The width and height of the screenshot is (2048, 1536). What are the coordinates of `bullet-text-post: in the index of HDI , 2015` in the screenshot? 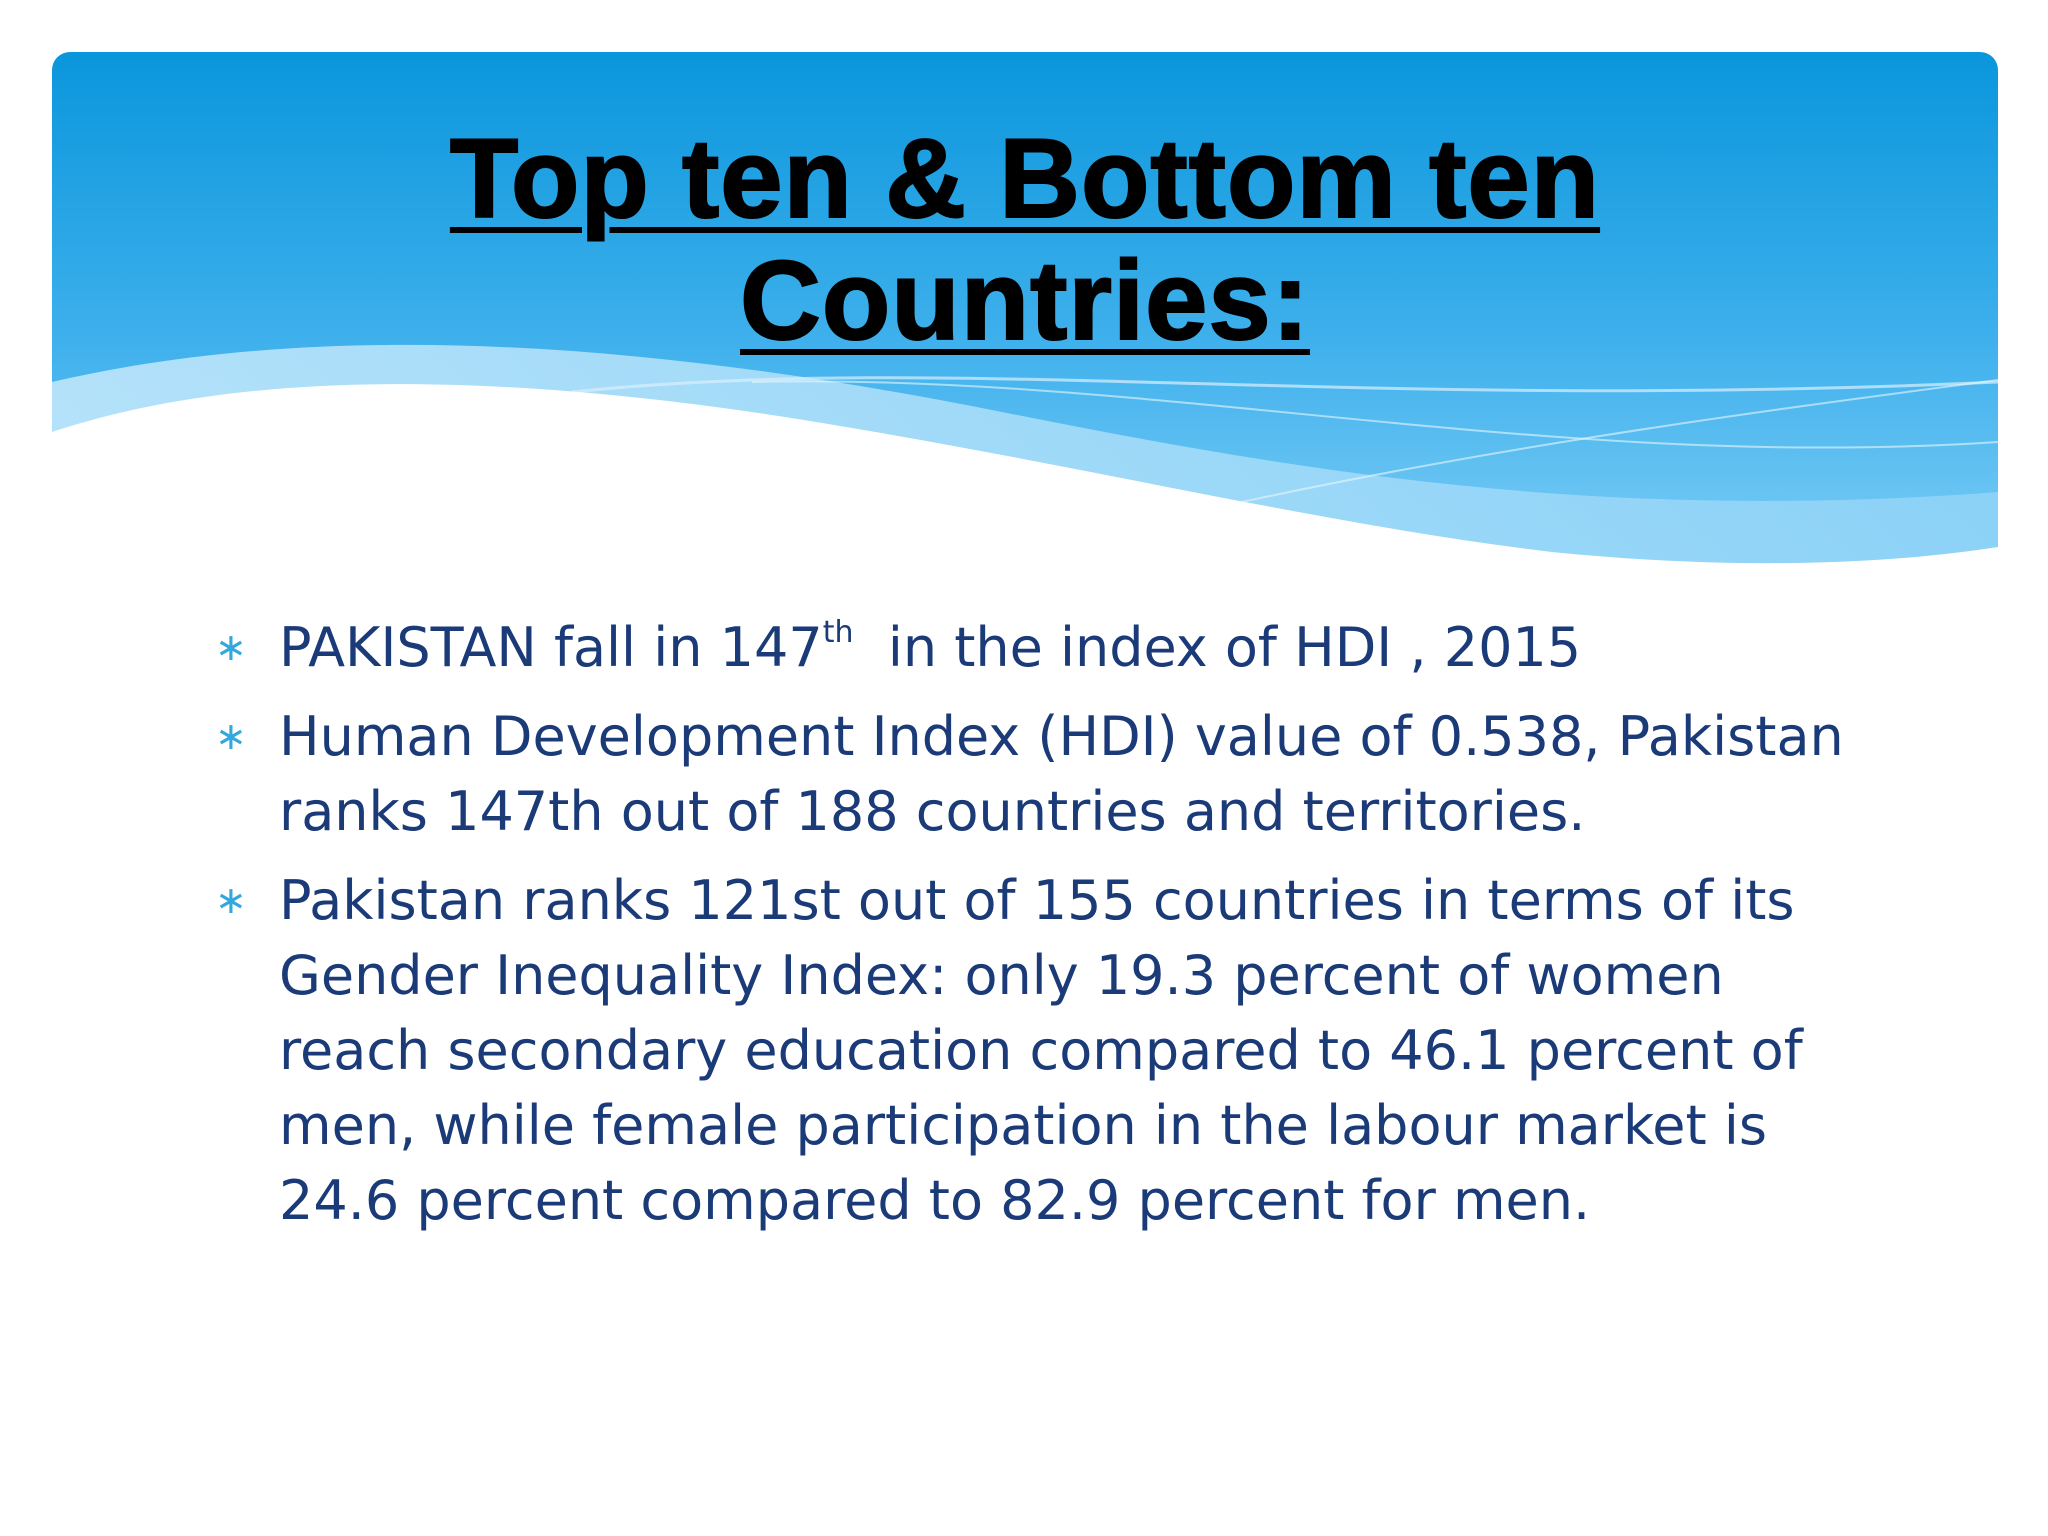 It's located at (1217, 647).